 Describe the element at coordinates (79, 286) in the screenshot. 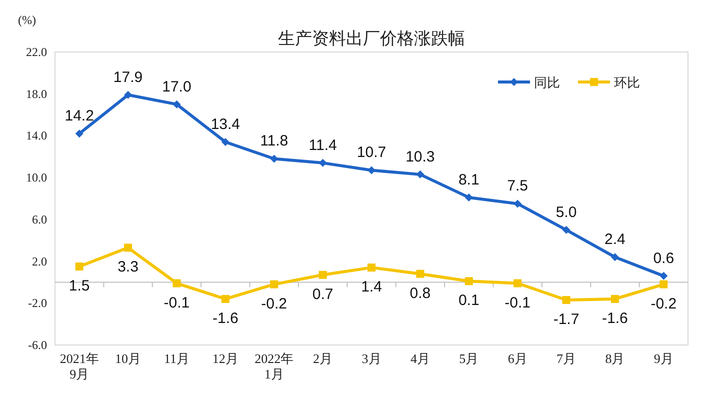

I see `data-label: 1.5` at that location.